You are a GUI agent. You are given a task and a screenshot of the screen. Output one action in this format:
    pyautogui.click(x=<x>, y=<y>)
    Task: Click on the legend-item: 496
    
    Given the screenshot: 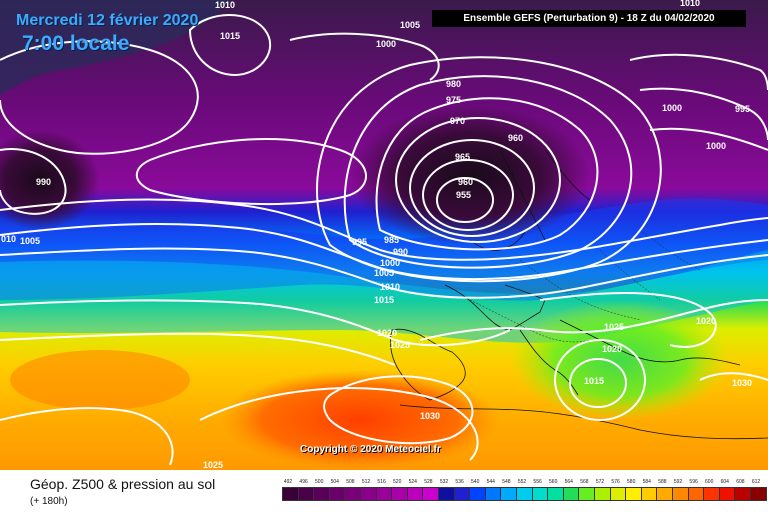 What is the action you would take?
    pyautogui.click(x=306, y=489)
    